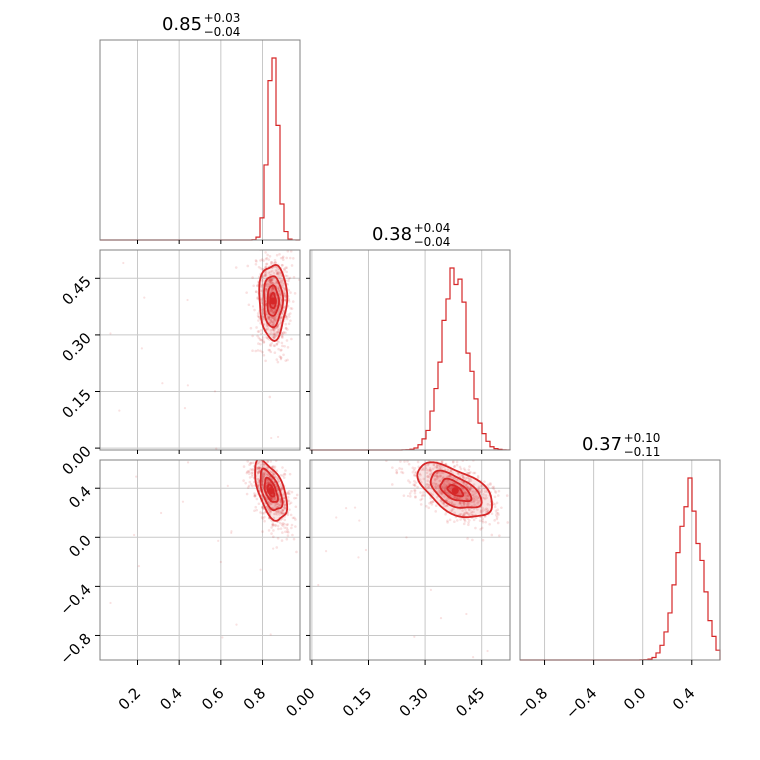 Image resolution: width=760 pixels, height=760 pixels. I want to click on panel-title-minus-2: −0.11, so click(642, 452).